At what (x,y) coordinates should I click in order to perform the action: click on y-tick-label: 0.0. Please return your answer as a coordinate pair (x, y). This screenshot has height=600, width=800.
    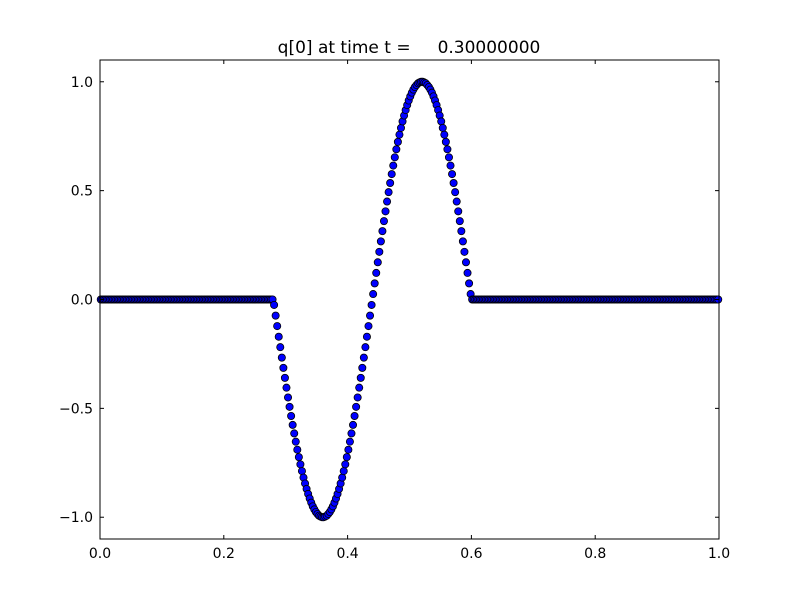
    Looking at the image, I should click on (82, 301).